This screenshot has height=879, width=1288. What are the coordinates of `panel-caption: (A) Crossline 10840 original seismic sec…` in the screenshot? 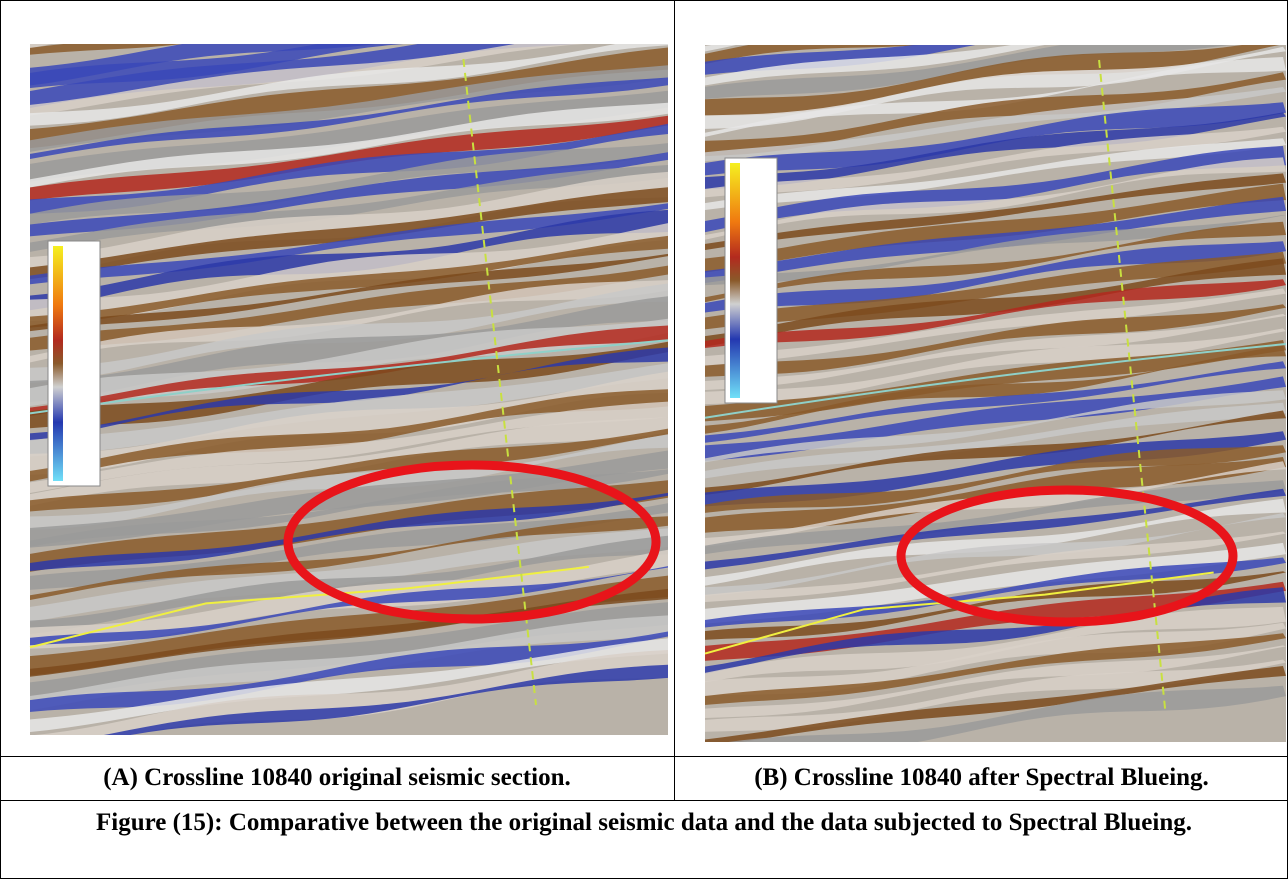 It's located at (337, 777).